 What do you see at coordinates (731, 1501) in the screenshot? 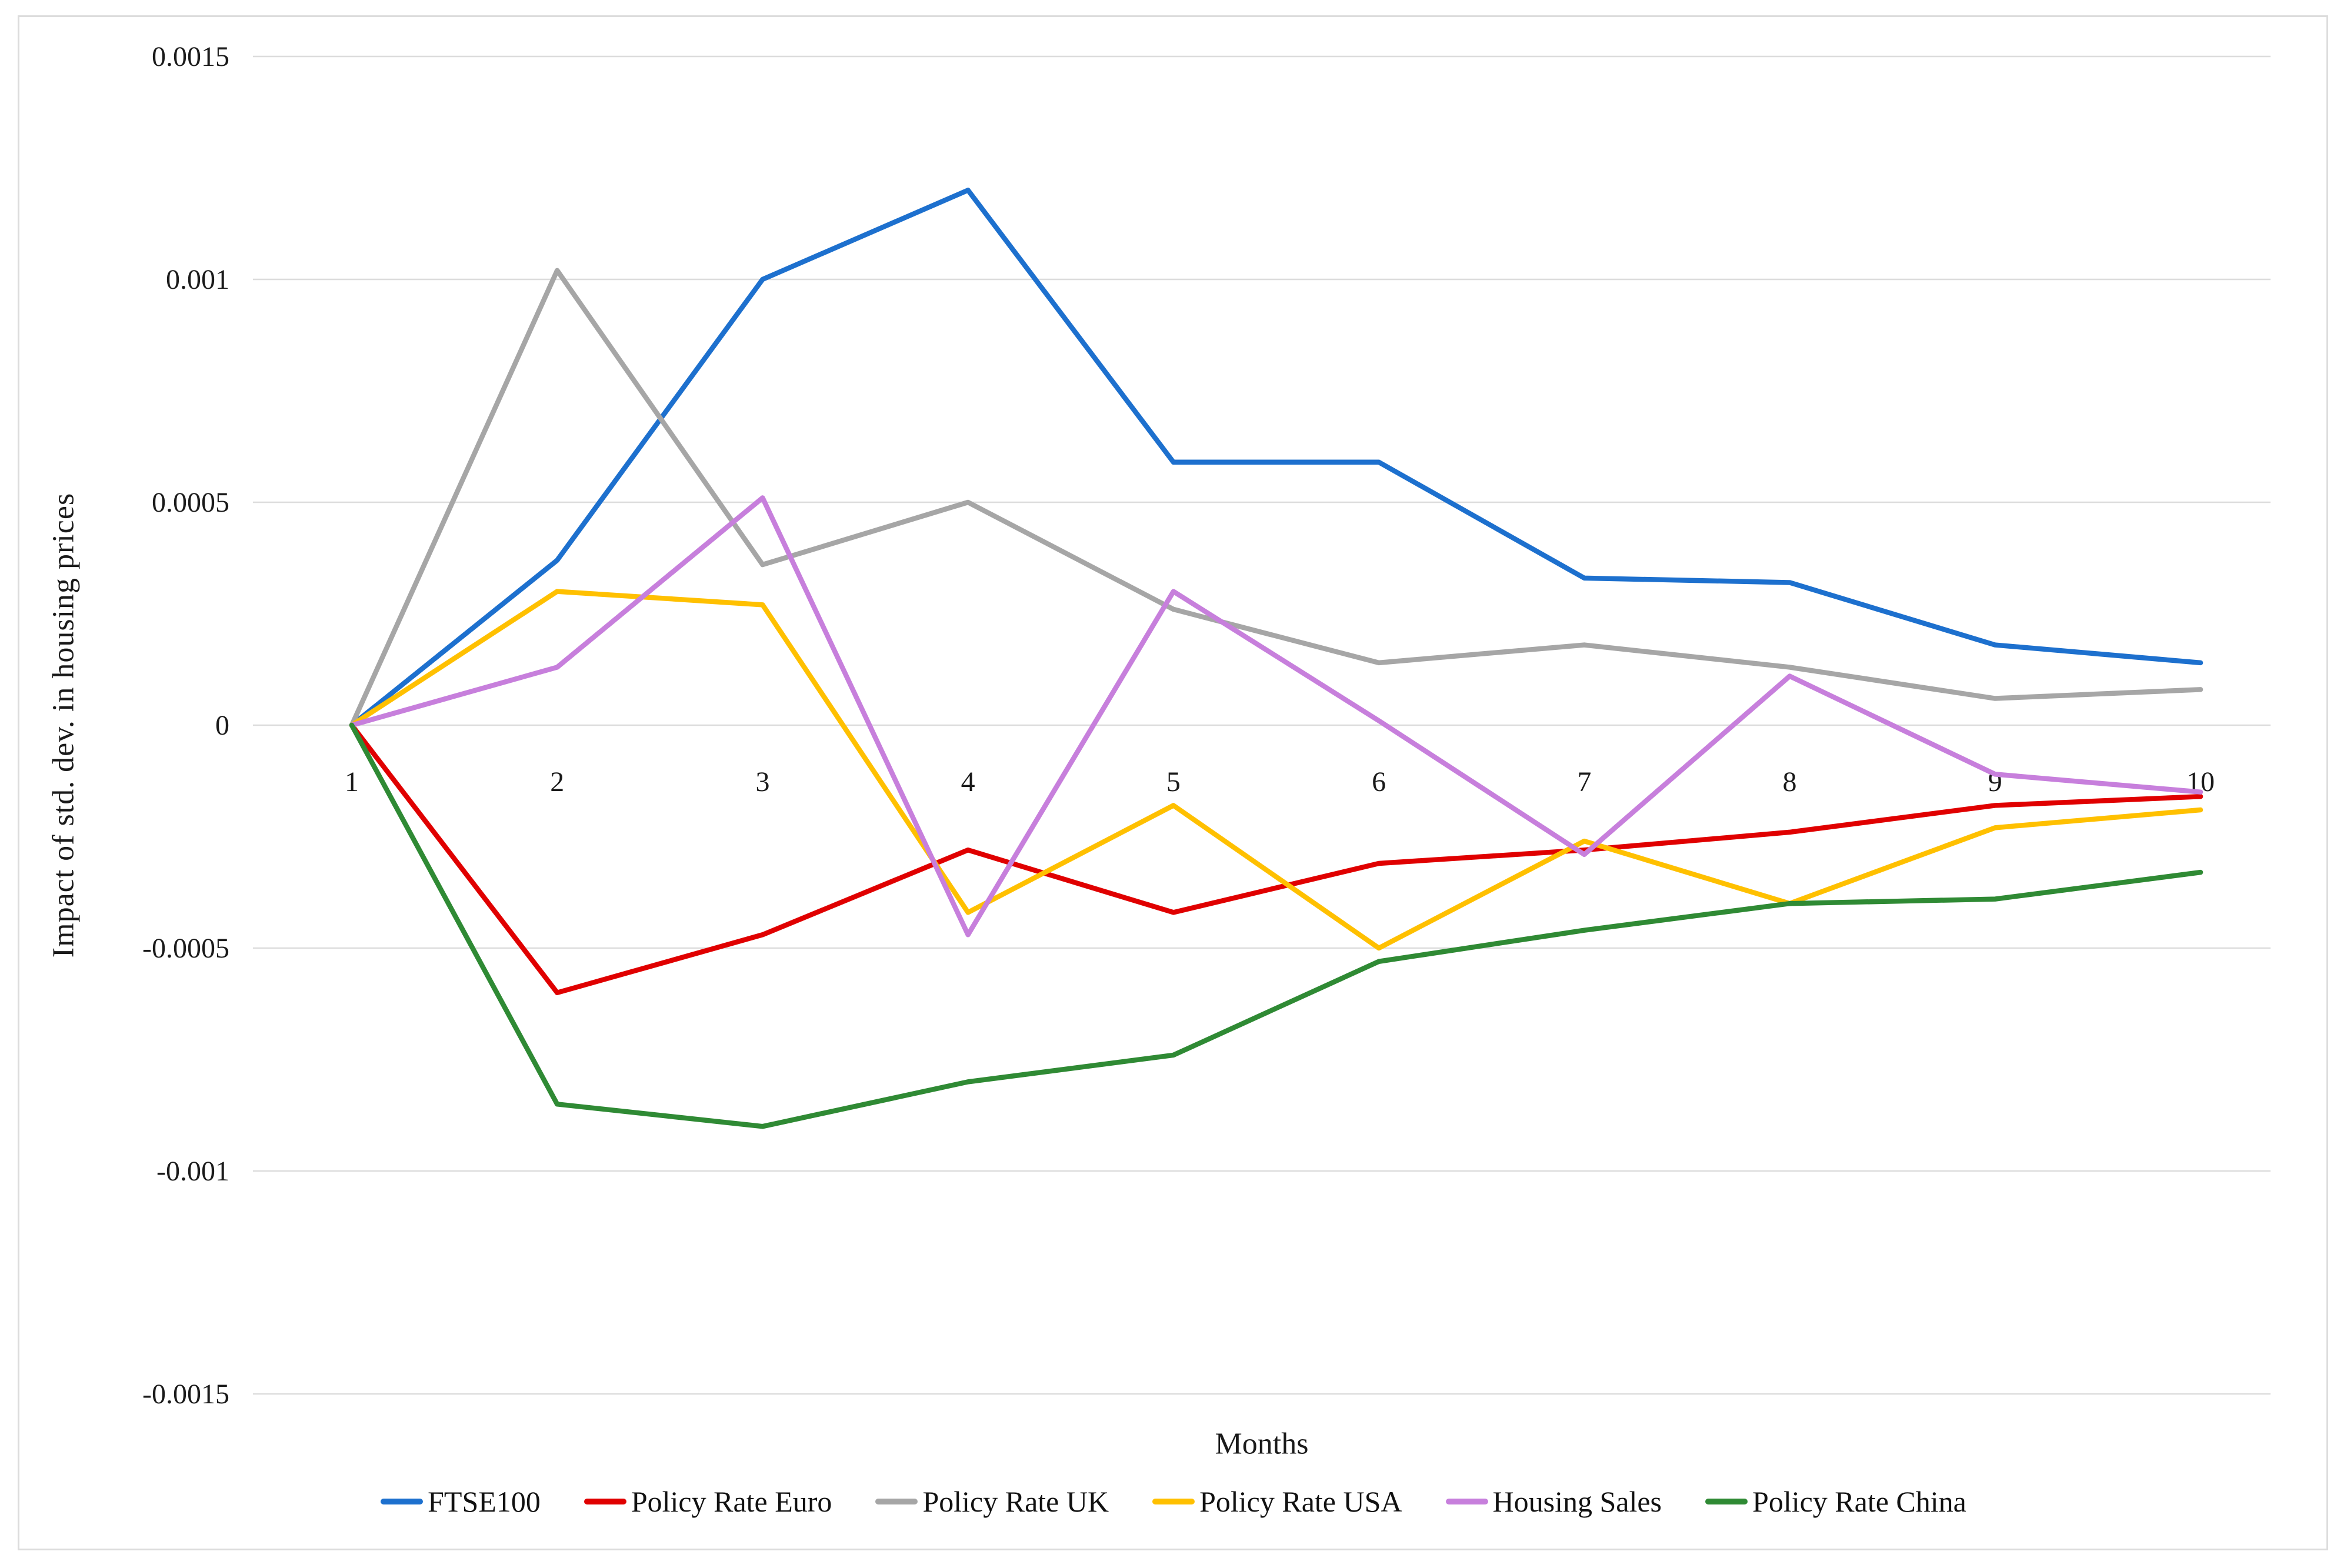
I see `legend-label: Policy Rate Euro` at bounding box center [731, 1501].